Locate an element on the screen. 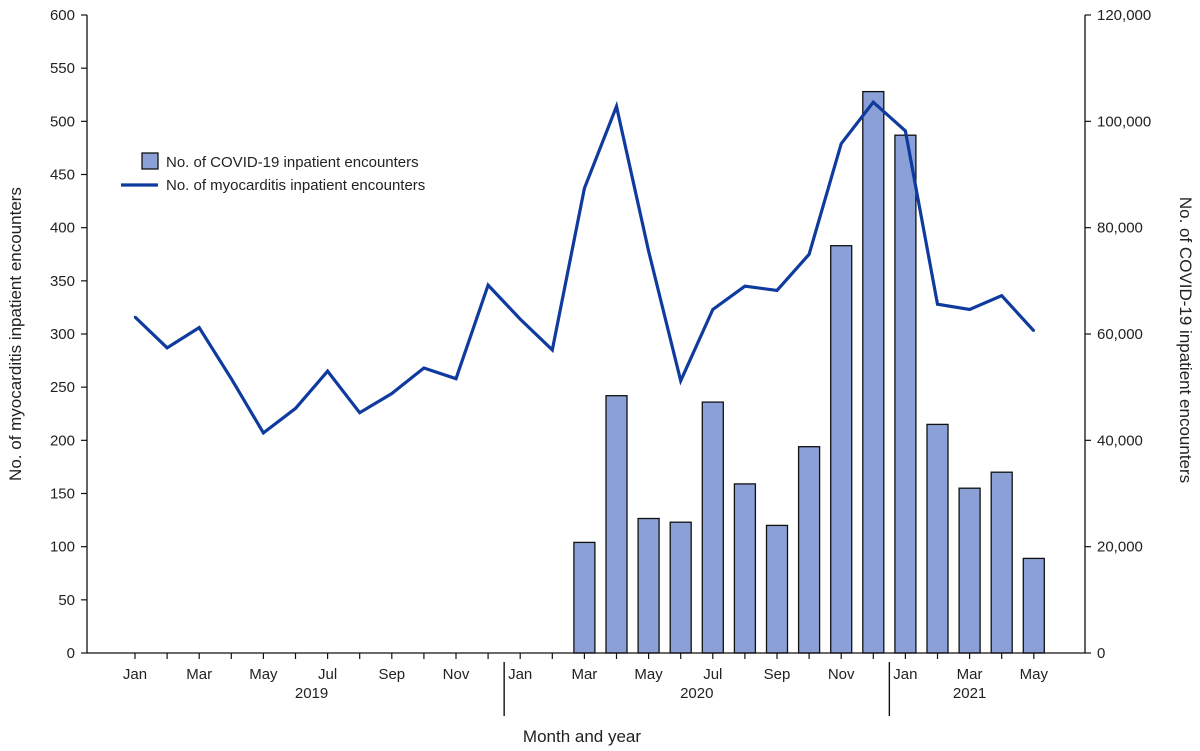  left-tick-label: 300 is located at coordinates (62, 334).